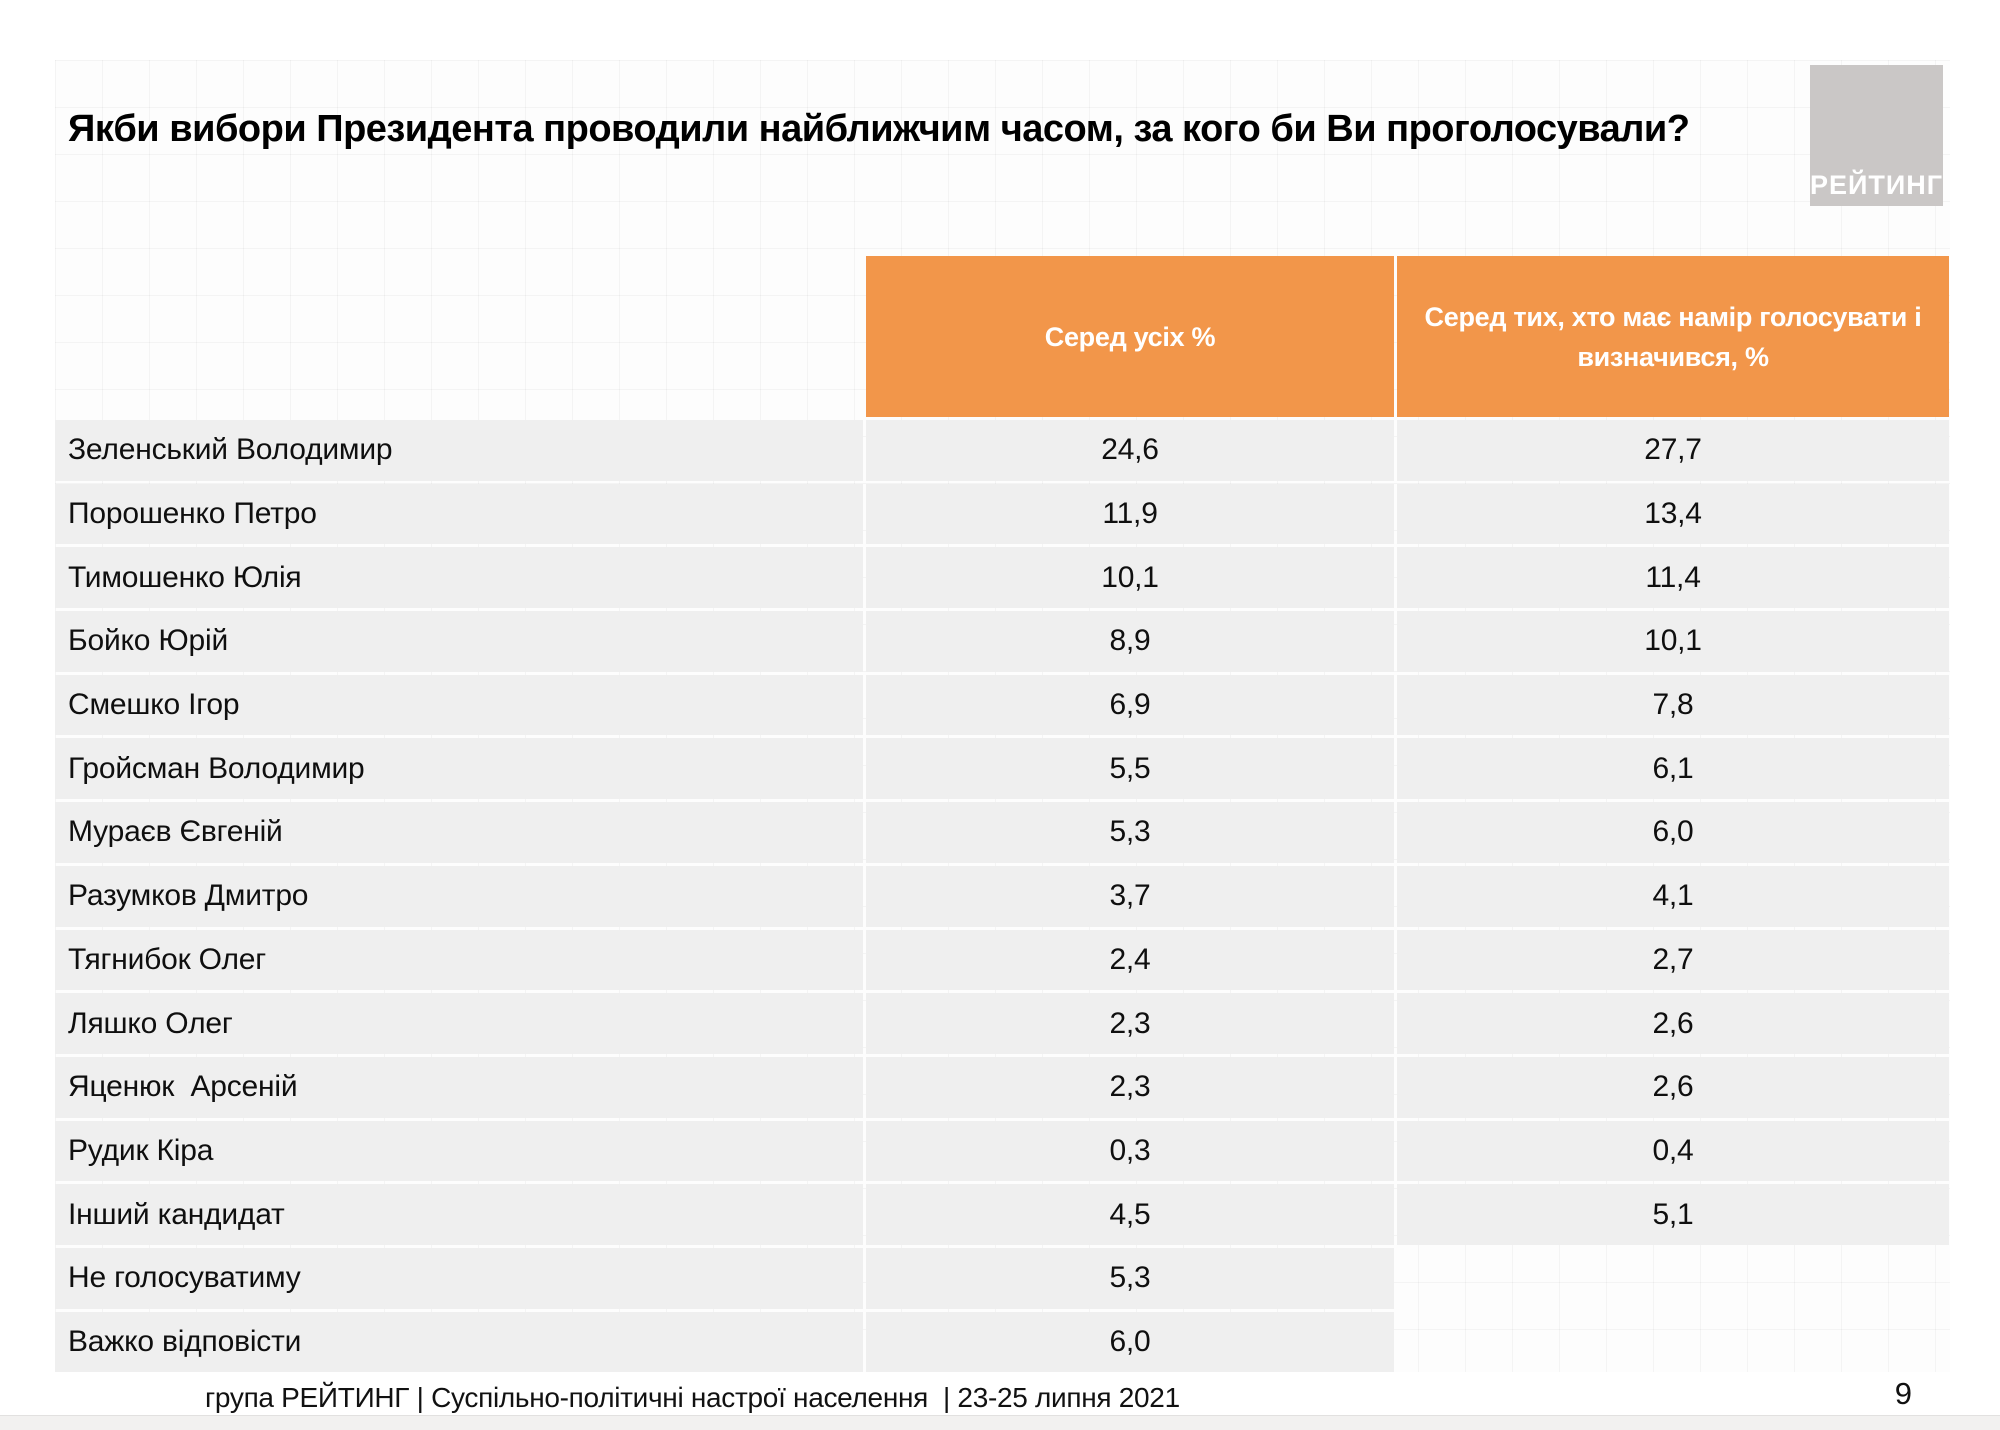 The width and height of the screenshot is (2000, 1430). Describe the element at coordinates (1673, 1151) in the screenshot. I see `value-decided: 0,4` at that location.